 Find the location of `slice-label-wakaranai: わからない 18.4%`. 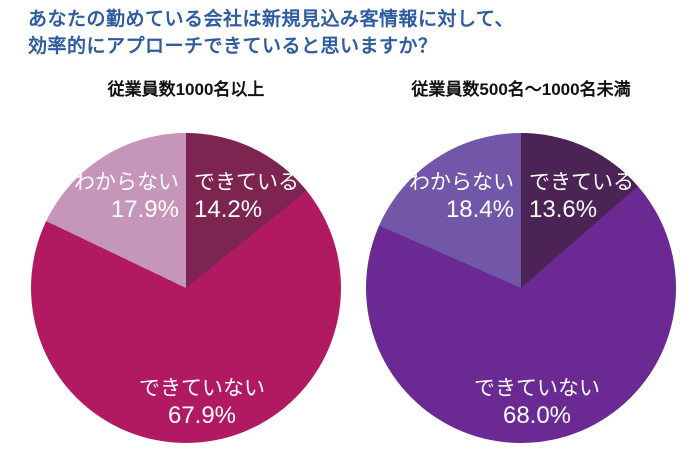

slice-label-wakaranai: わからない 18.4% is located at coordinates (461, 196).